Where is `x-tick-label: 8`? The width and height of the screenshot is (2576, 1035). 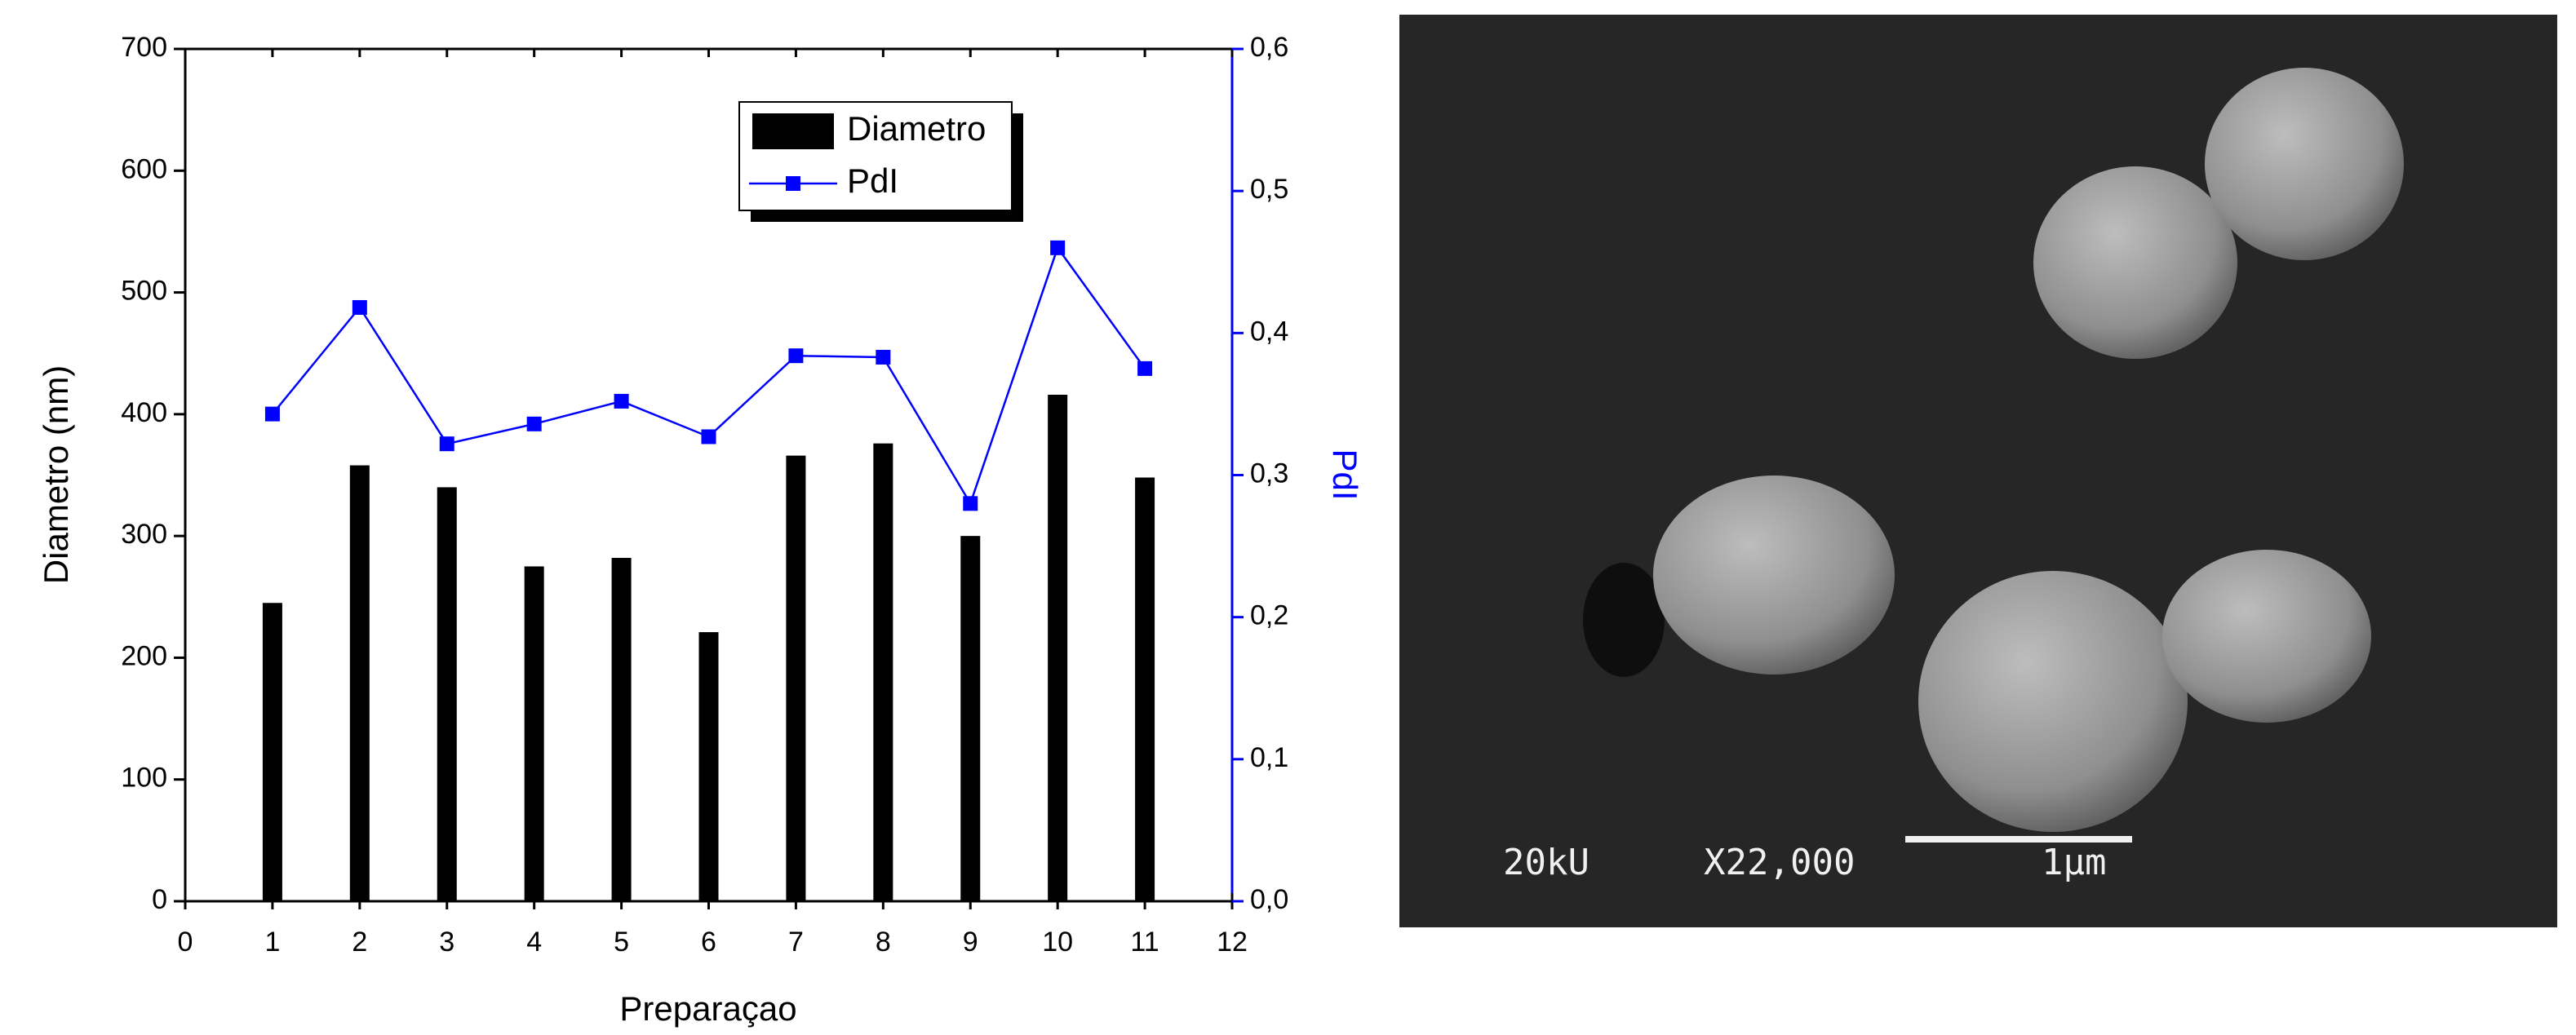
x-tick-label: 8 is located at coordinates (883, 942).